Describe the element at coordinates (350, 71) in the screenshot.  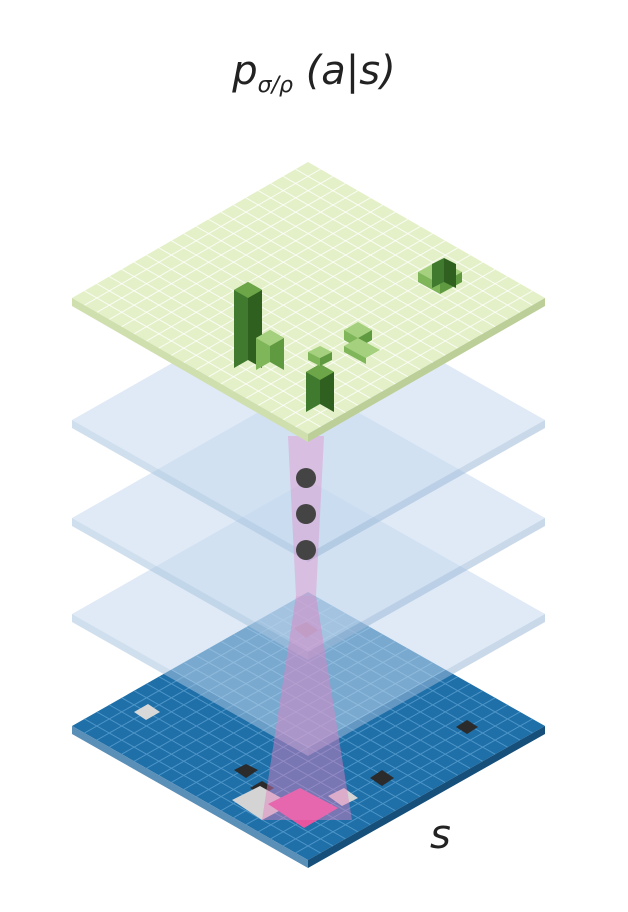
I see `title-argument: (a|s)` at that location.